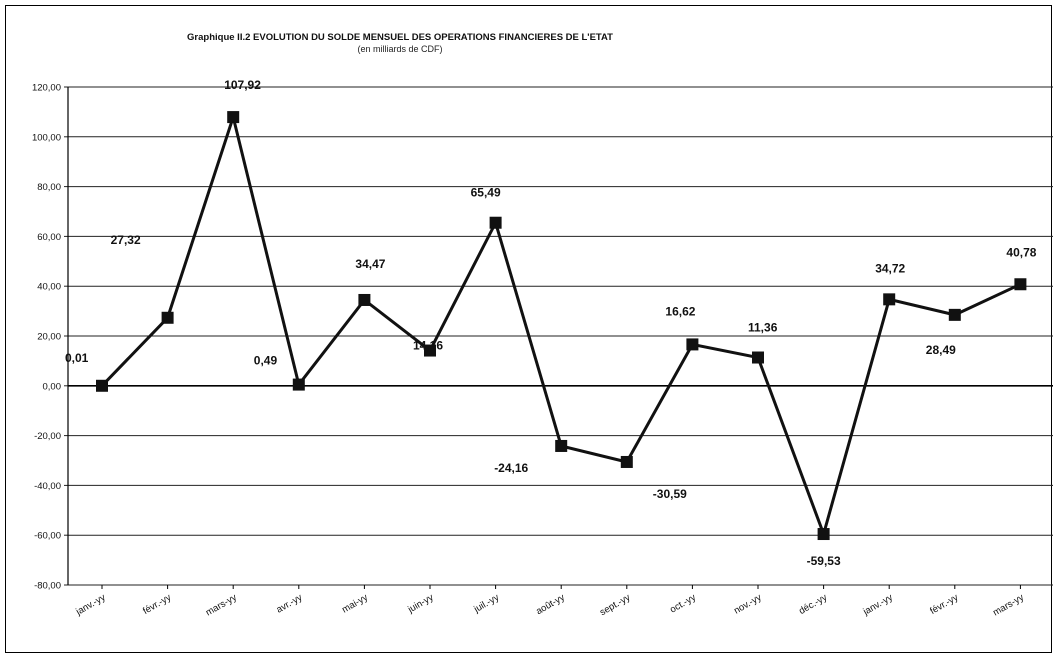 The height and width of the screenshot is (658, 1059). What do you see at coordinates (1021, 252) in the screenshot?
I see `data-label: 40,78` at bounding box center [1021, 252].